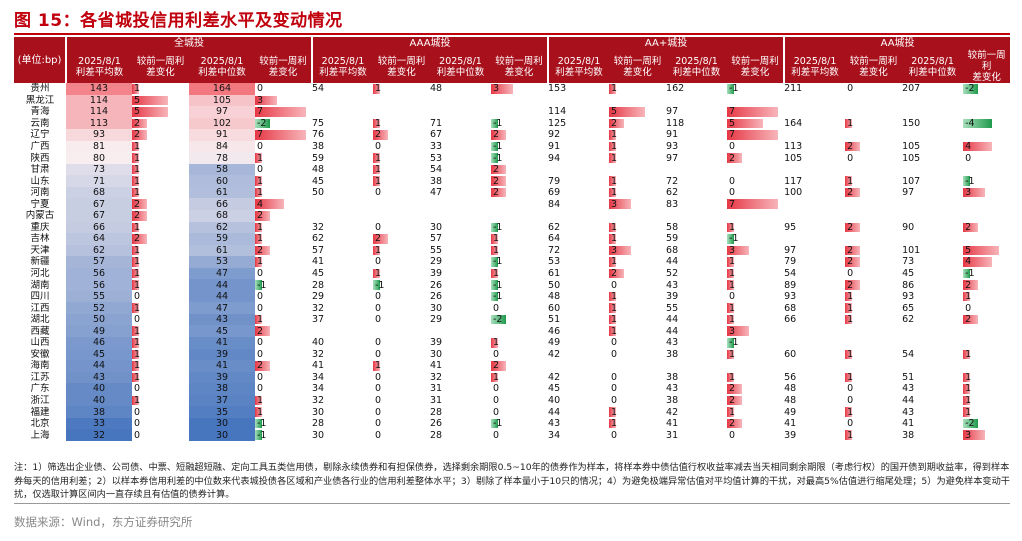  I want to click on avg-spread-cell: 89, so click(790, 285).